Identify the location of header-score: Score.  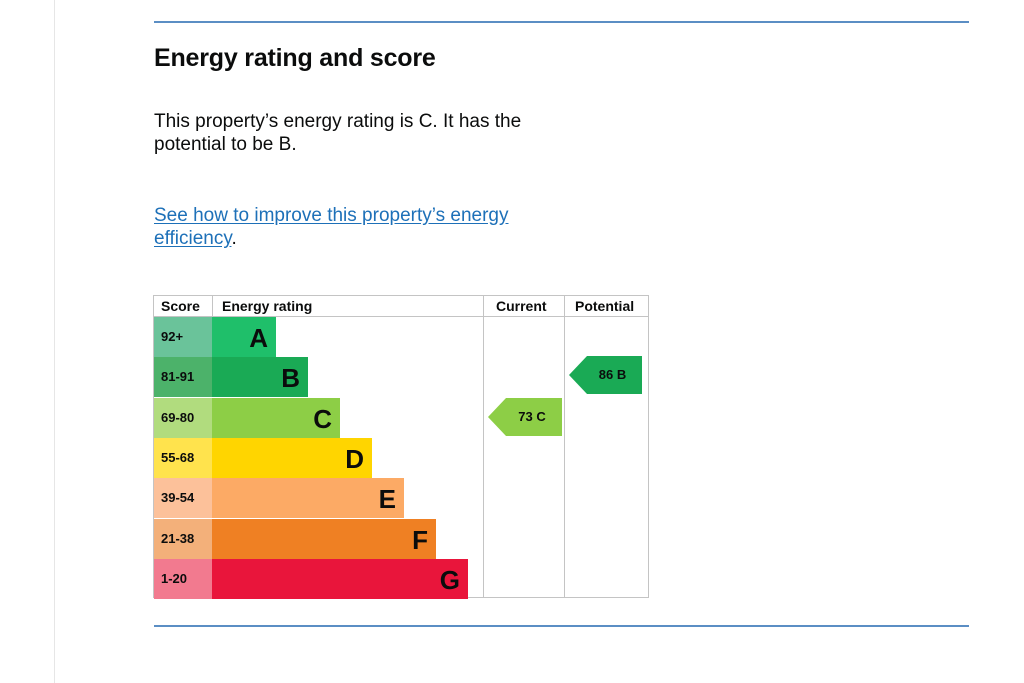
(180, 306).